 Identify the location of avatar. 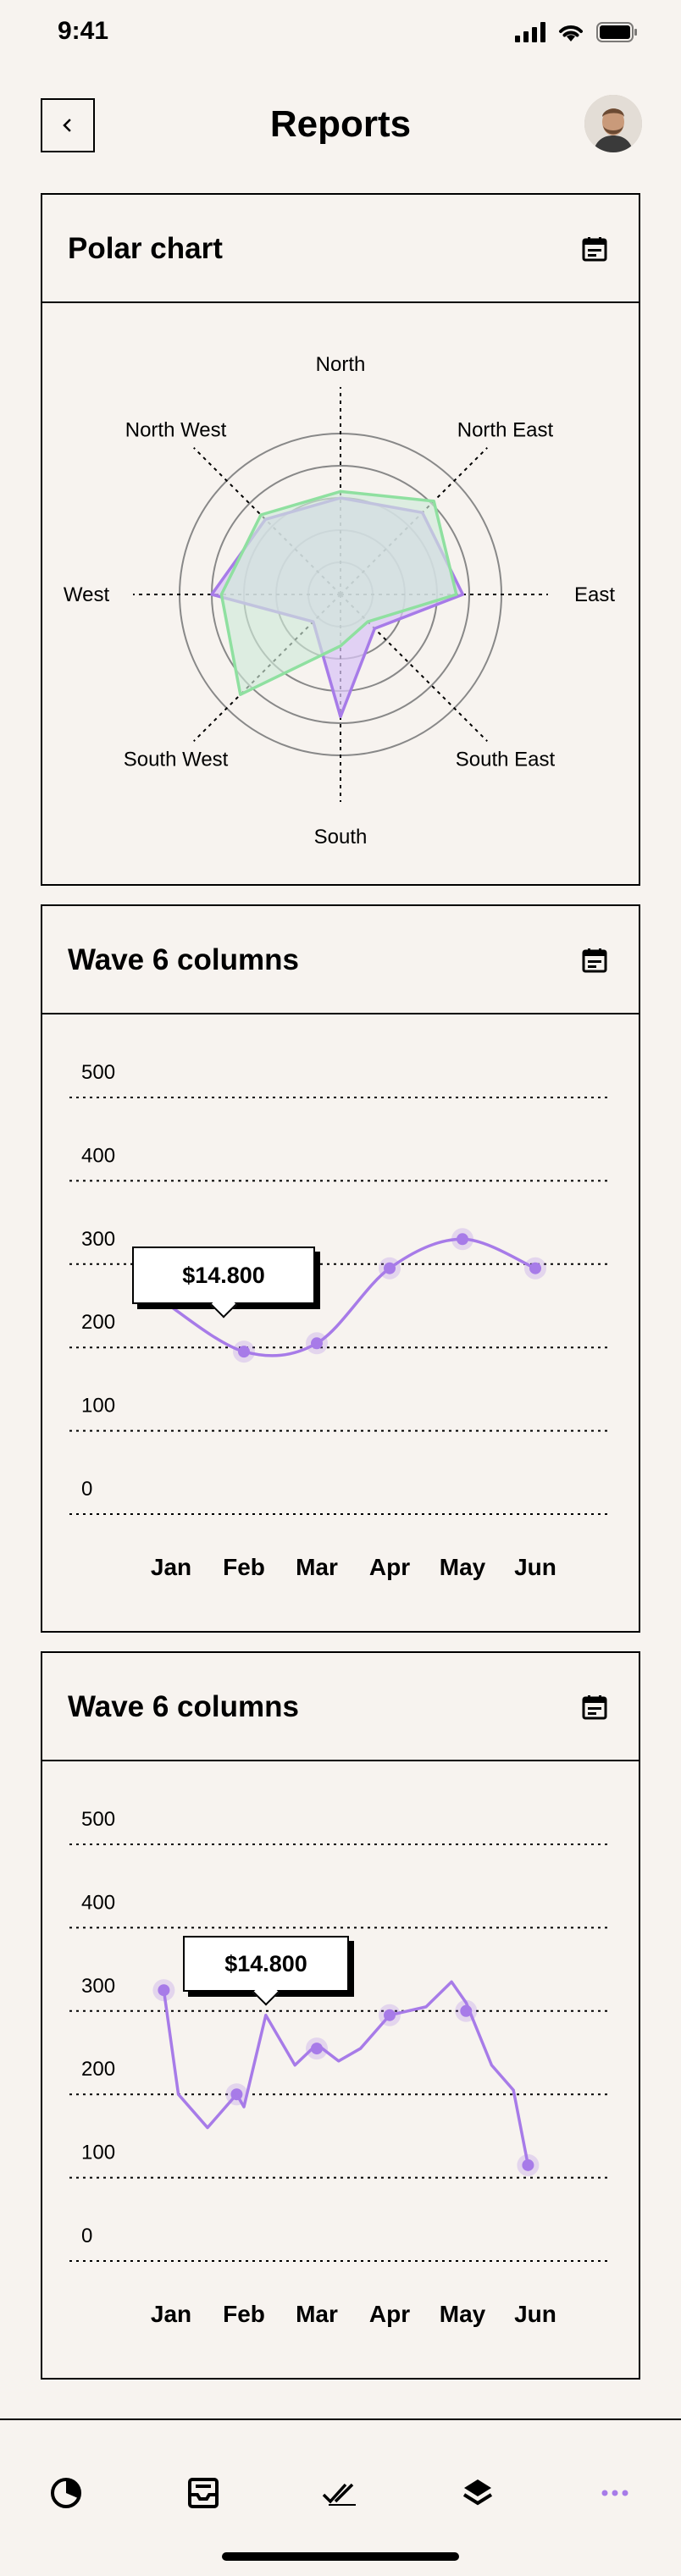
(613, 124).